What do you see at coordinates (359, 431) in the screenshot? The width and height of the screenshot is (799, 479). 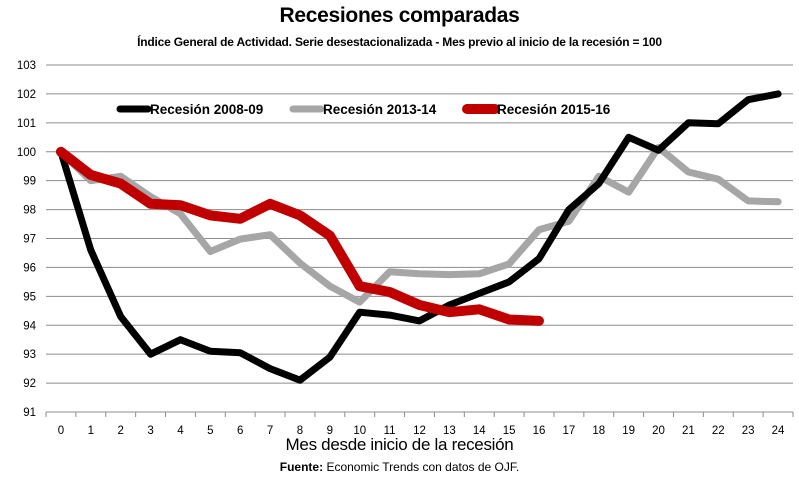 I see `x-tick-label: 10` at bounding box center [359, 431].